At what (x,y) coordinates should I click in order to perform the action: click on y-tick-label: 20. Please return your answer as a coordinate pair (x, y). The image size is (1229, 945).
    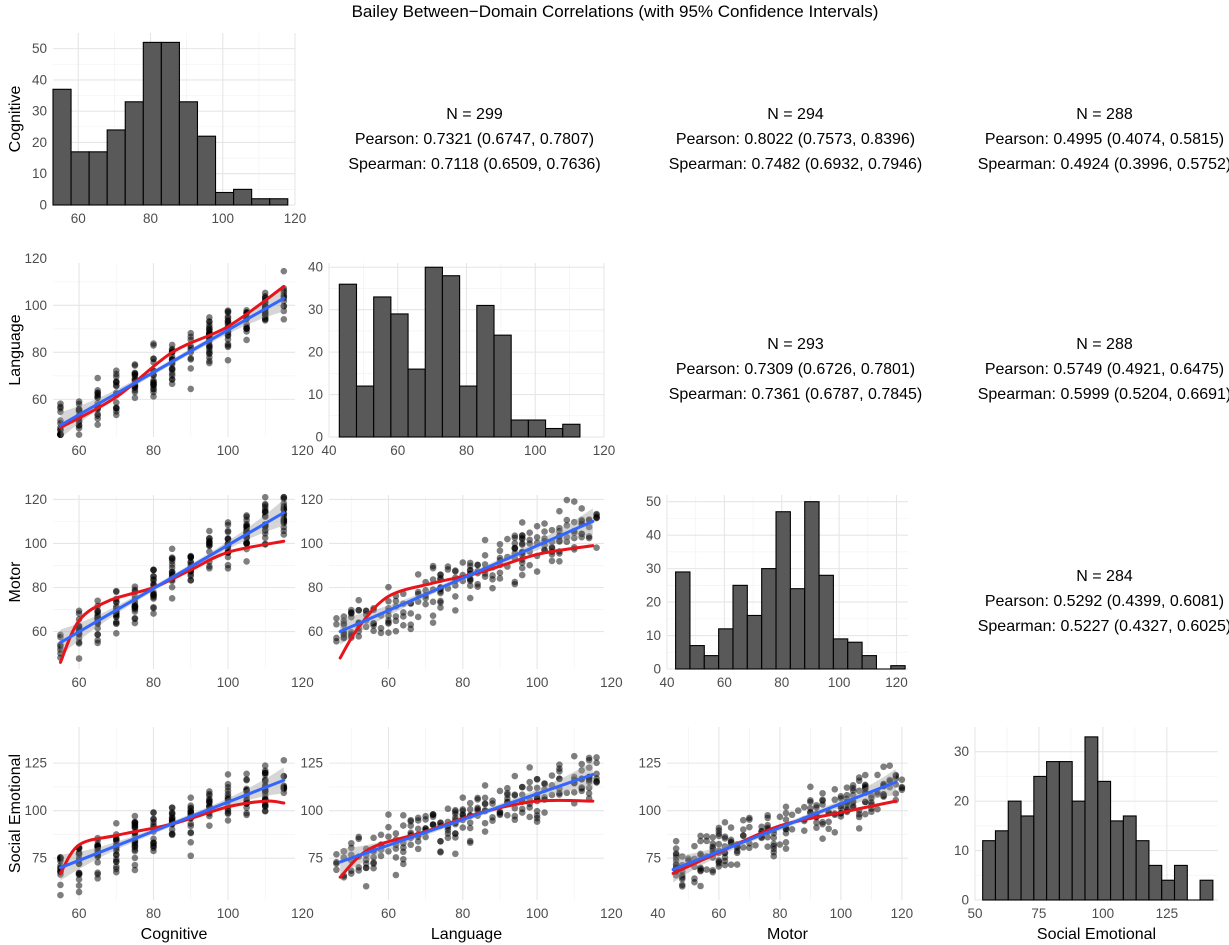
    Looking at the image, I should click on (39, 142).